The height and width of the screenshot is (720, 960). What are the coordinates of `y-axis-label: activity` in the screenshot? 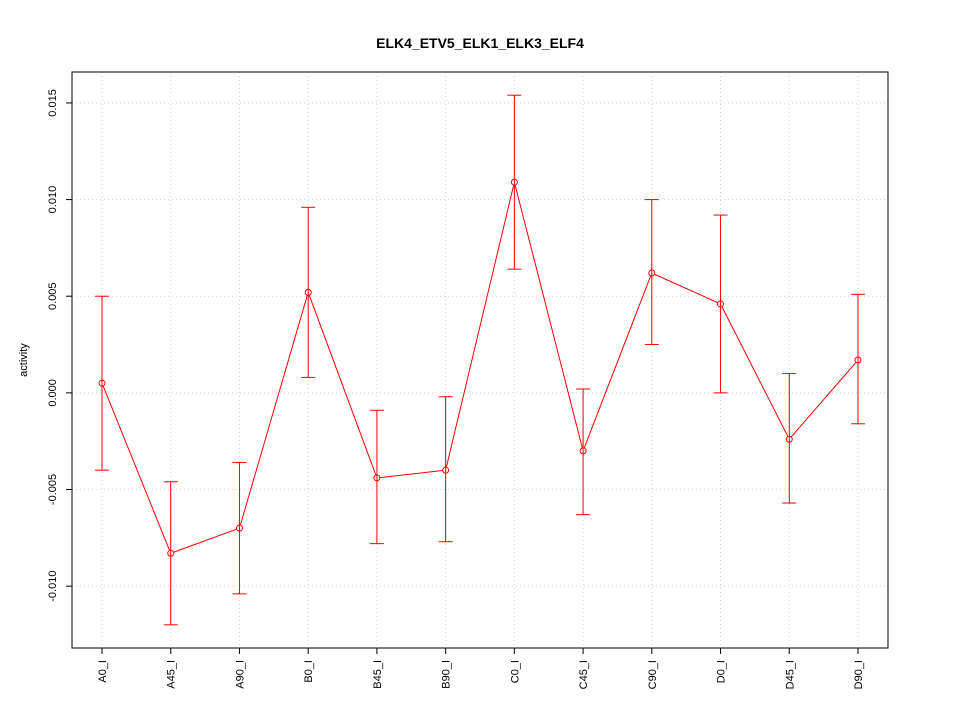 It's located at (24, 360).